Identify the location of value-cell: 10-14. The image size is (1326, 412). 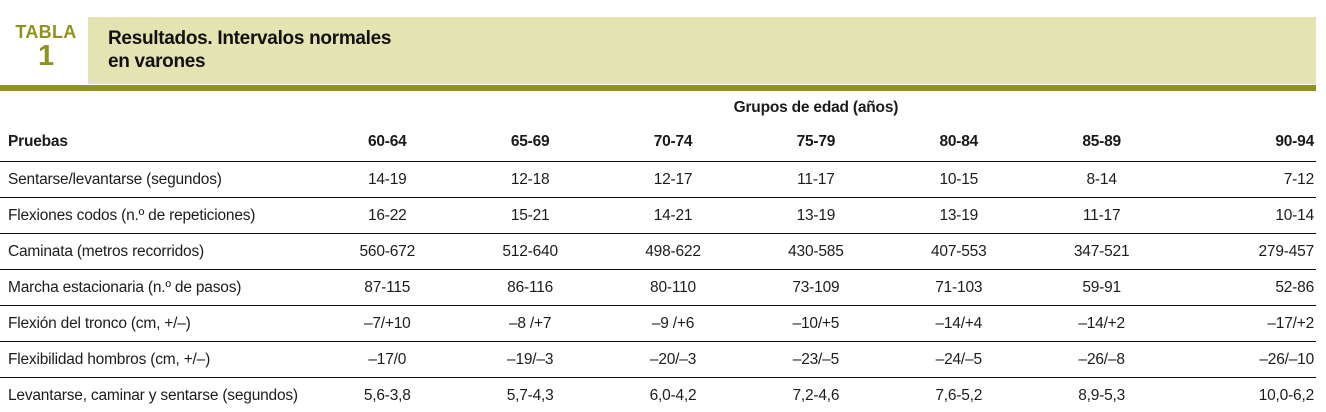
(1244, 215).